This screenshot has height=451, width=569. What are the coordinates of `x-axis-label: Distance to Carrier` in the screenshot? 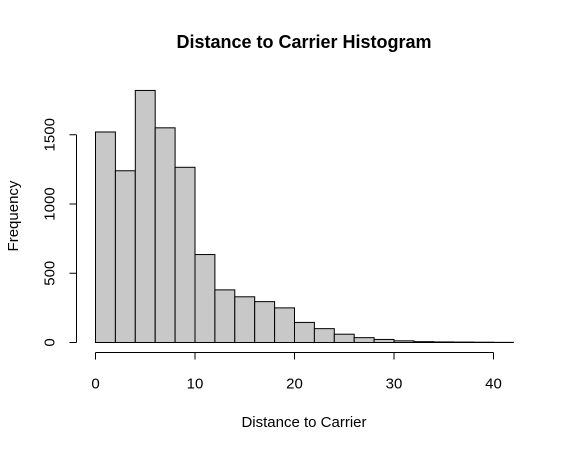 It's located at (303, 422).